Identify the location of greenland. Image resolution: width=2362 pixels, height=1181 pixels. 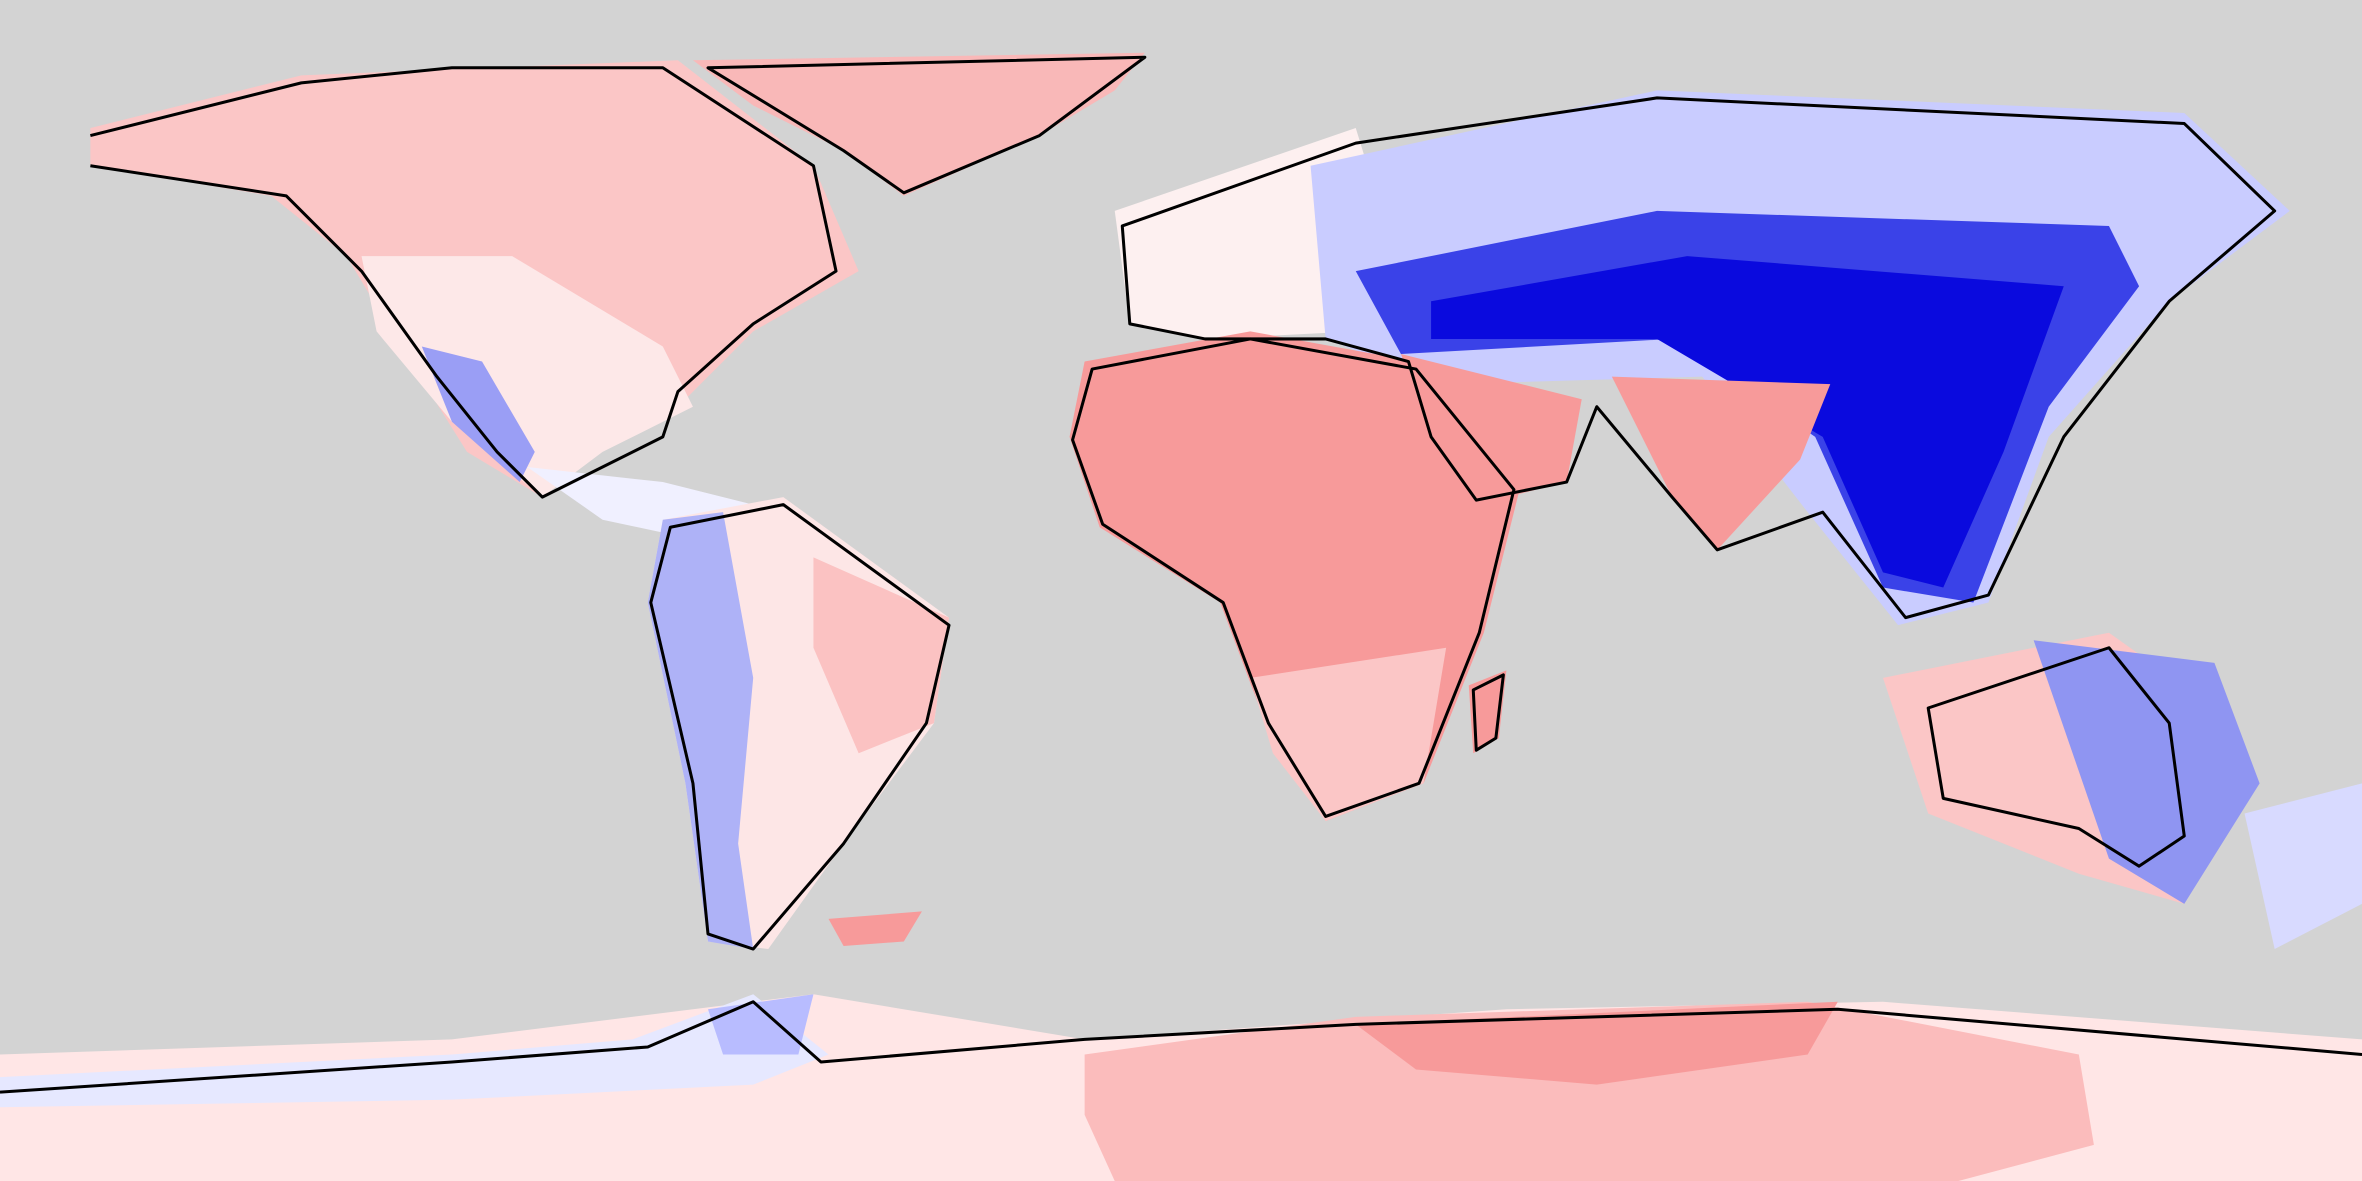
(918, 124).